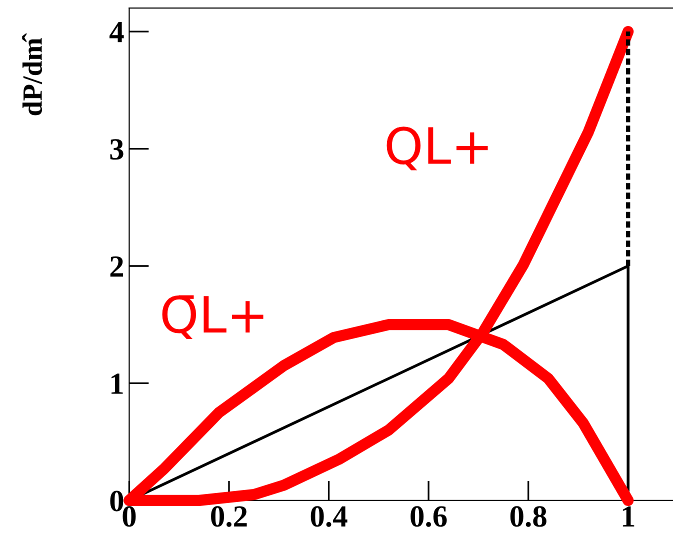 This screenshot has height=541, width=673. What do you see at coordinates (117, 501) in the screenshot?
I see `y-tick-label: 0` at bounding box center [117, 501].